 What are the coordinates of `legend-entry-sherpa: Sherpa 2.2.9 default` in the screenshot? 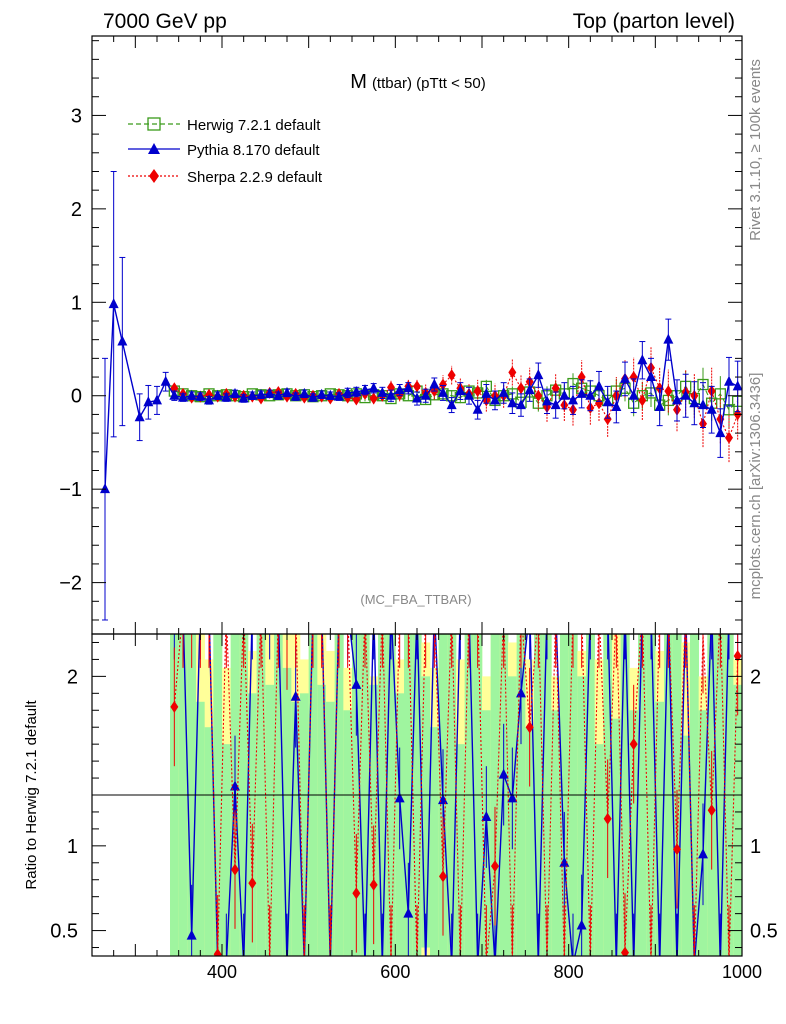 It's located at (225, 177).